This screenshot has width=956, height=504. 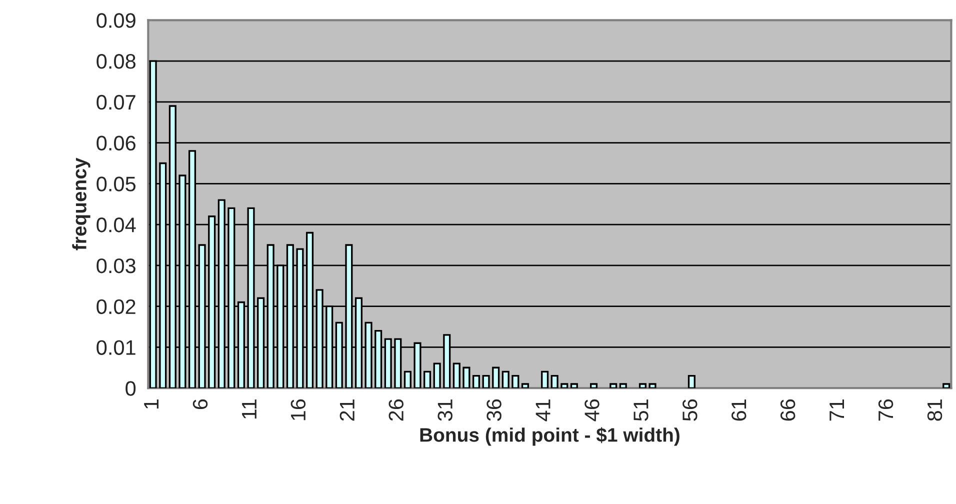 I want to click on y-tick-label: 0.06, so click(x=116, y=143).